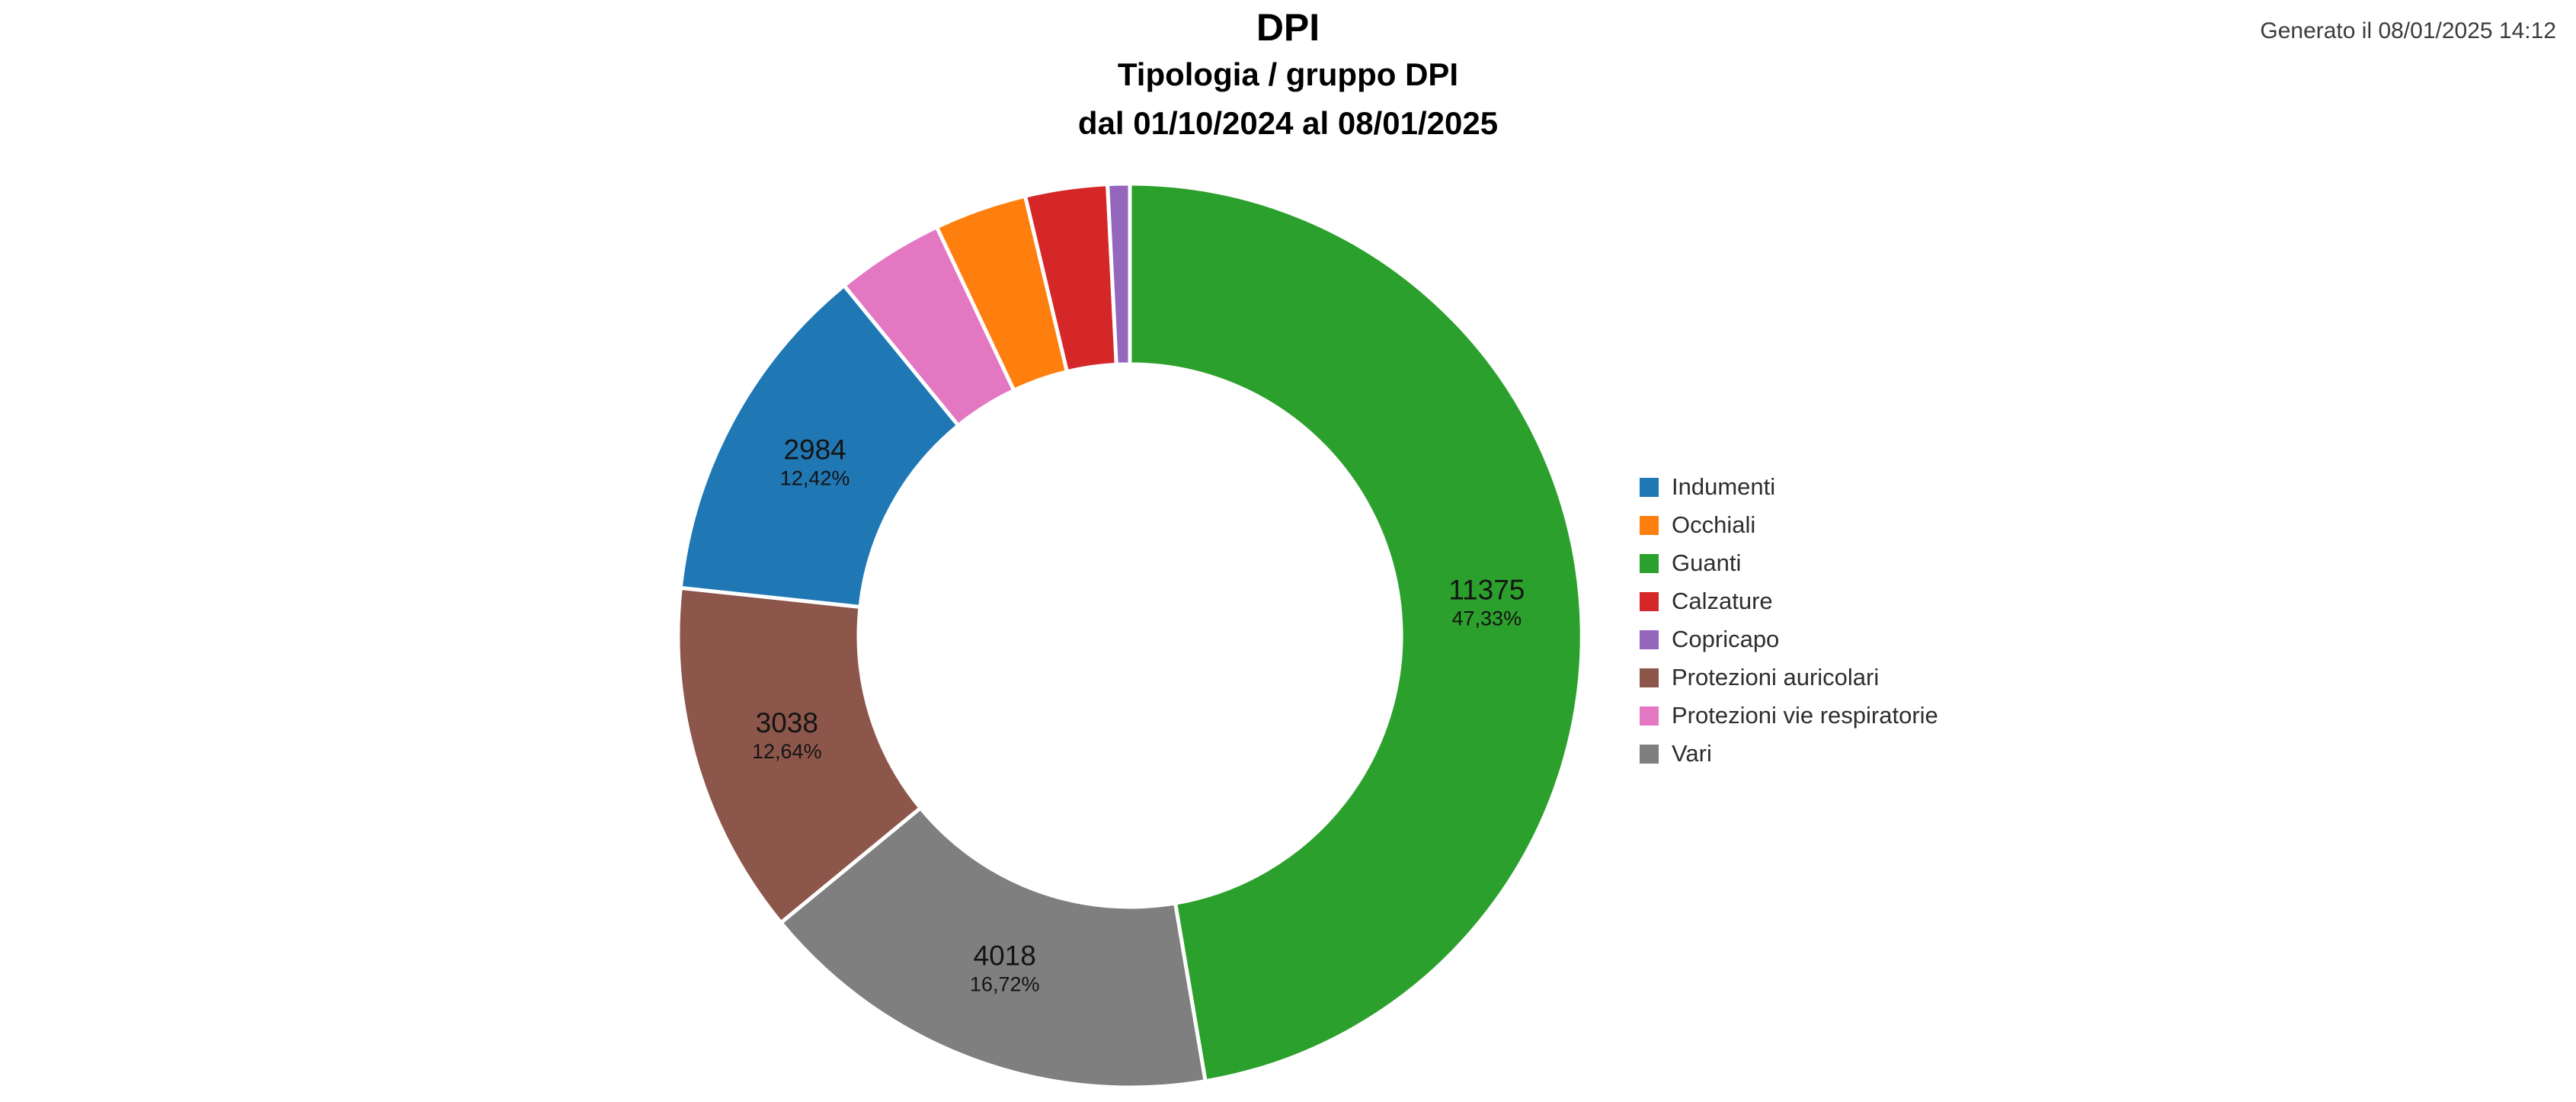 The image size is (2576, 1102). I want to click on donut-slice-guanti, so click(1356, 632).